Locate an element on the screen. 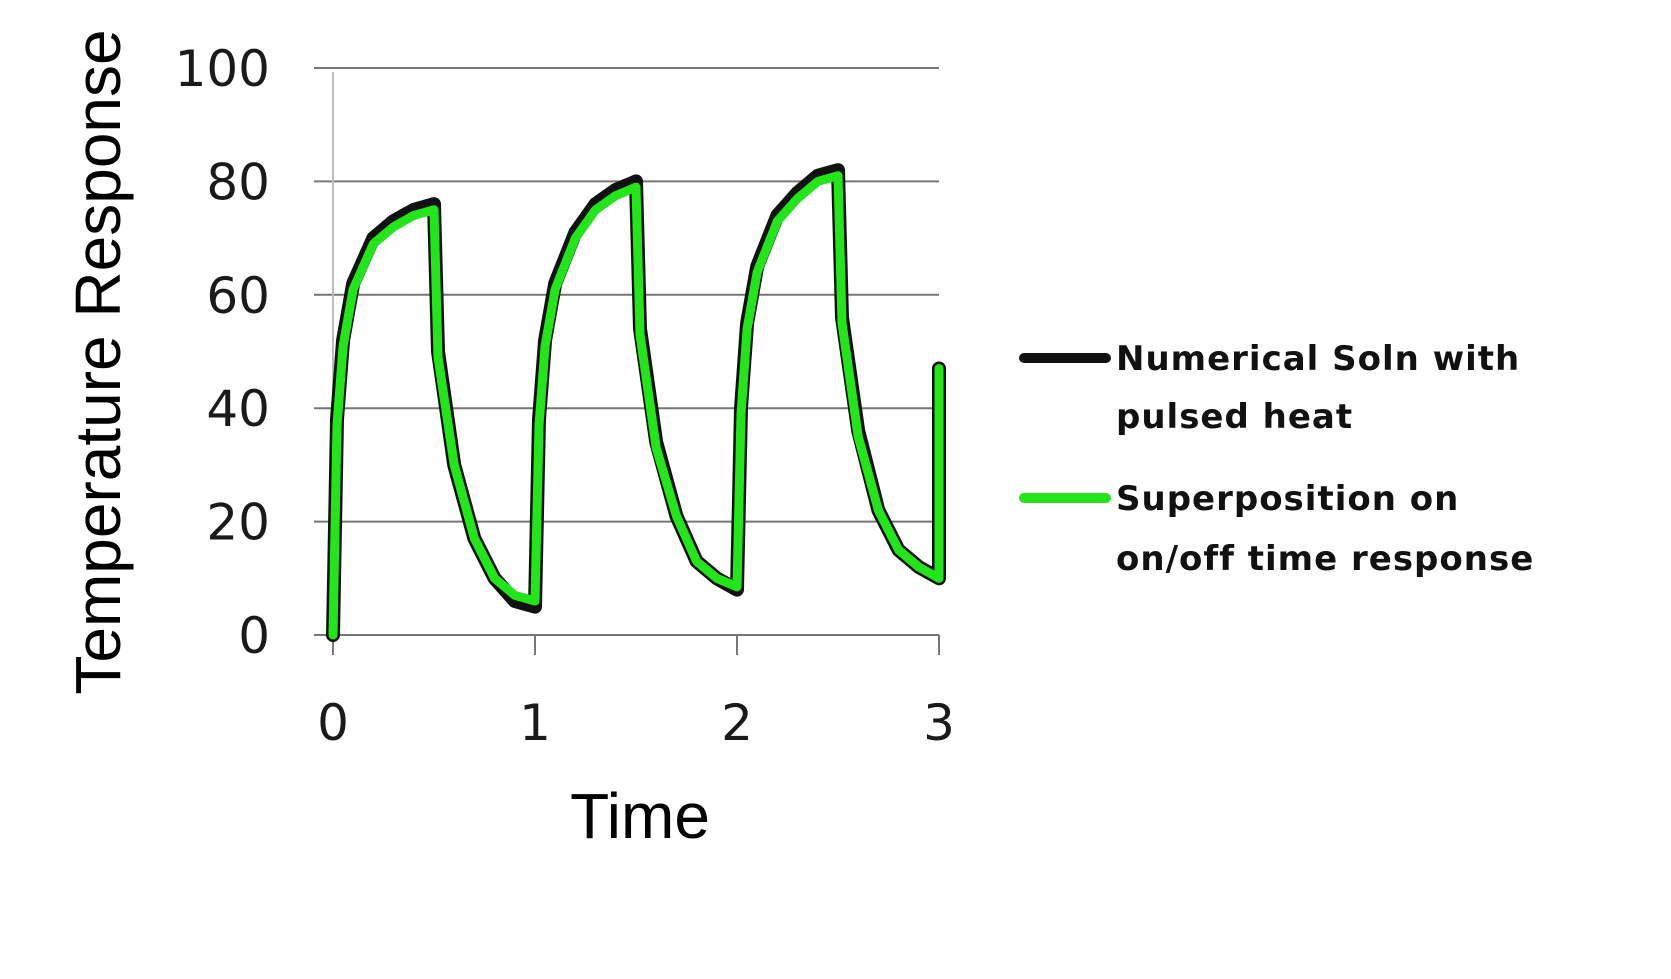 The image size is (1671, 979). x-tick-labels: 0 1 2 3 is located at coordinates (636, 693).